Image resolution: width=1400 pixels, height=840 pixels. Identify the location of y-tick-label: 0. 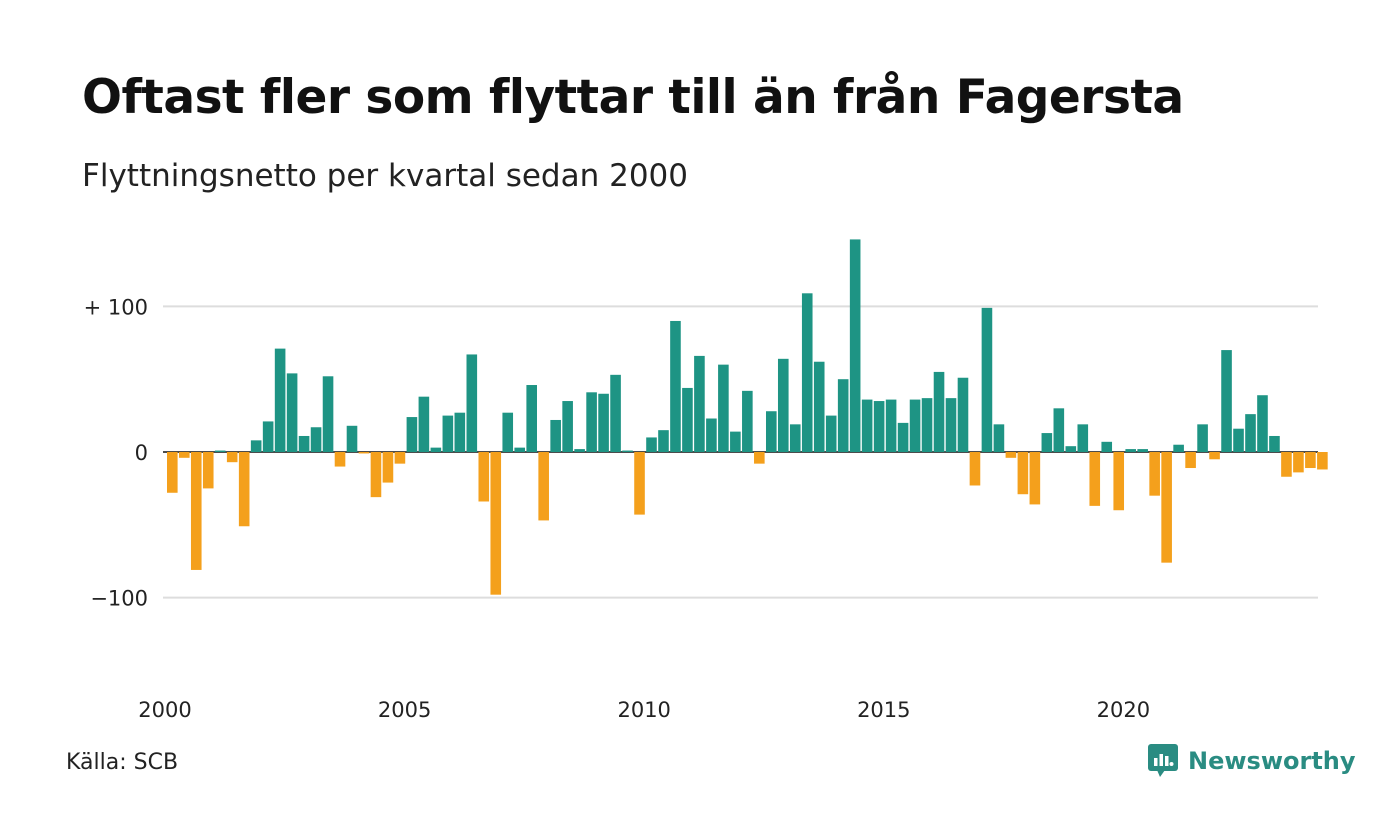
(141, 453).